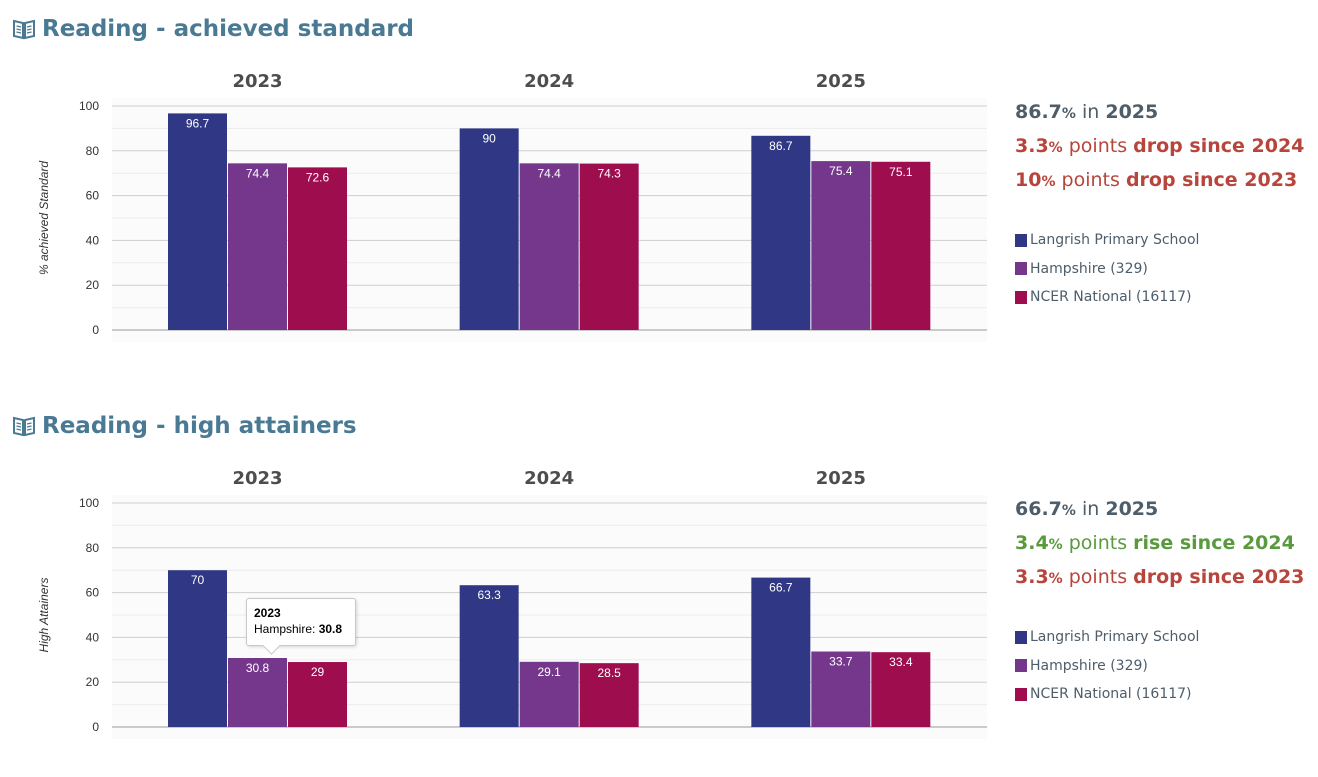 Image resolution: width=1318 pixels, height=777 pixels. Describe the element at coordinates (44, 615) in the screenshot. I see `y-axis-label: High Attainers` at that location.